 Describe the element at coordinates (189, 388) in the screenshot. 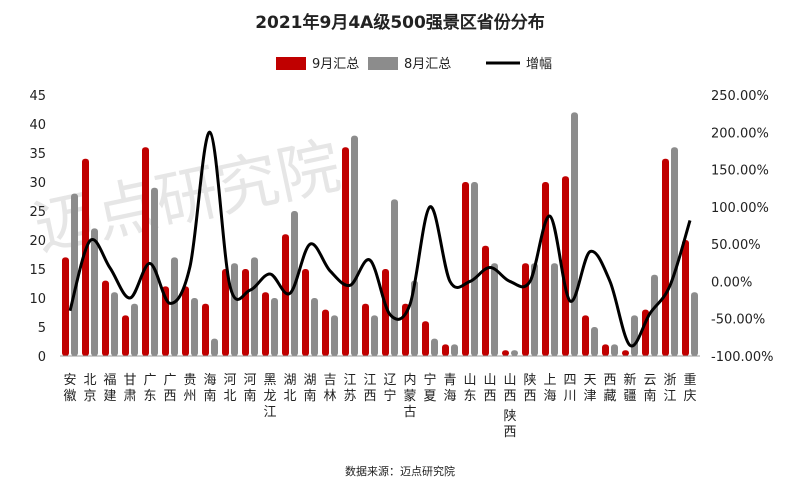

I see `x-tick-label: 贵州` at that location.